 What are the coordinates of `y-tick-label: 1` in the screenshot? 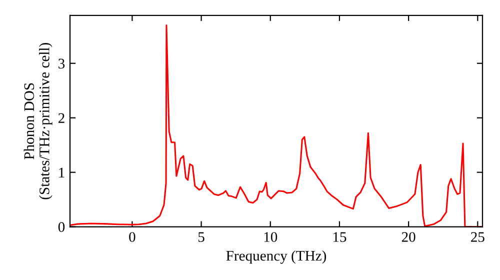 It's located at (61, 173).